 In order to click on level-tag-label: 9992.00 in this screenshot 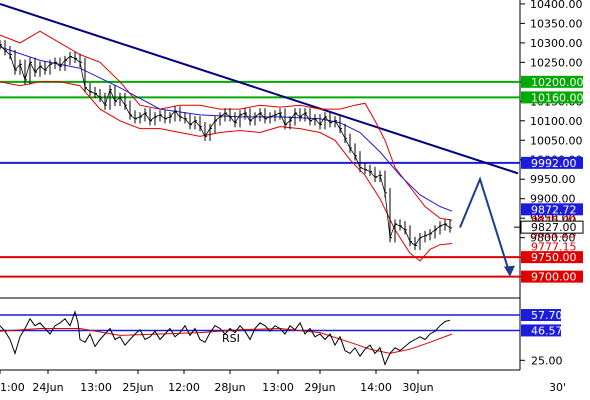, I will do `click(554, 163)`.